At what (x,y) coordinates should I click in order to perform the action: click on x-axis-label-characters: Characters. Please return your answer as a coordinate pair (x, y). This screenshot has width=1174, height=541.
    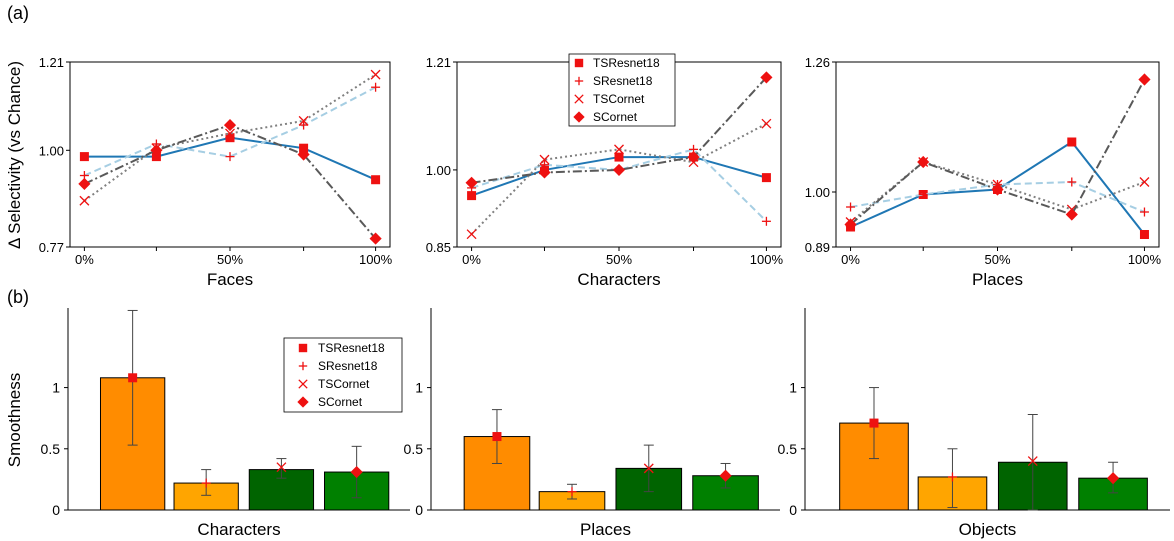
    Looking at the image, I should click on (618, 279).